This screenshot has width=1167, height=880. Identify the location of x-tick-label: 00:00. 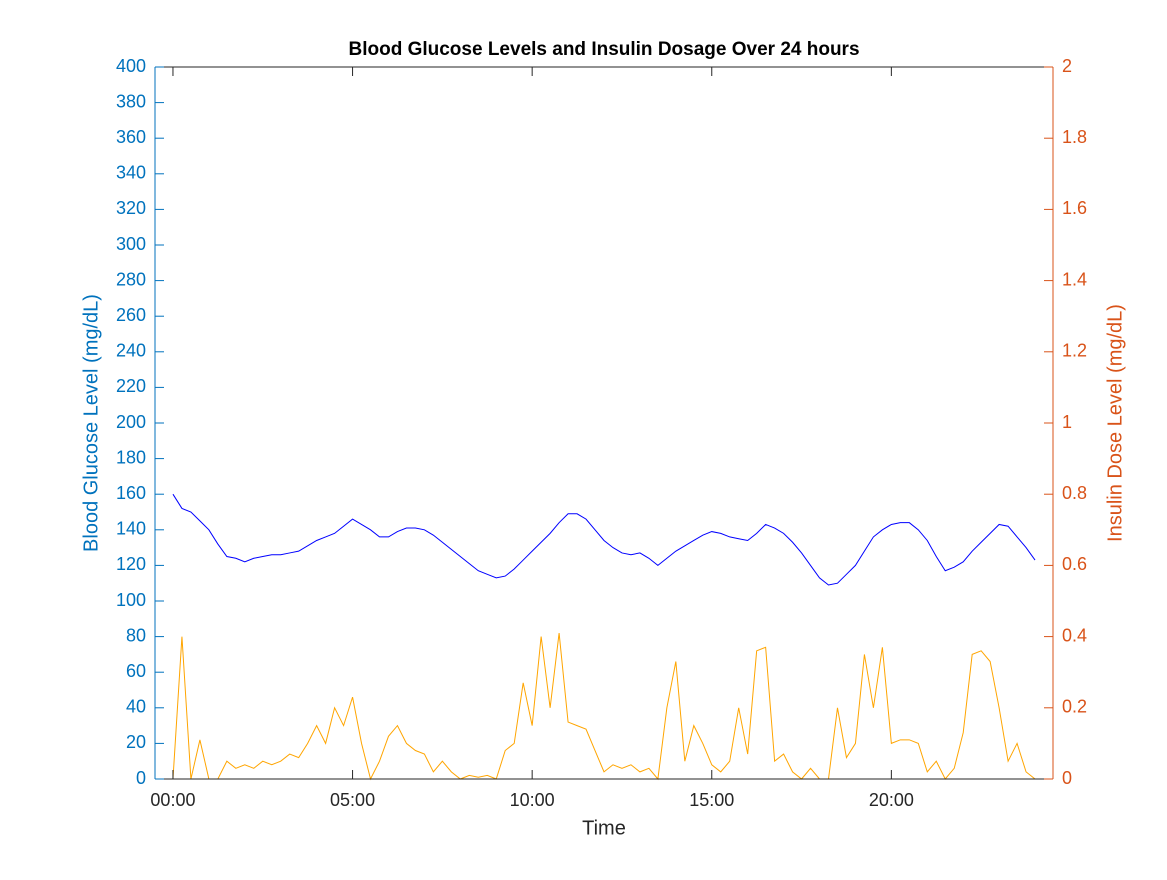
(172, 800).